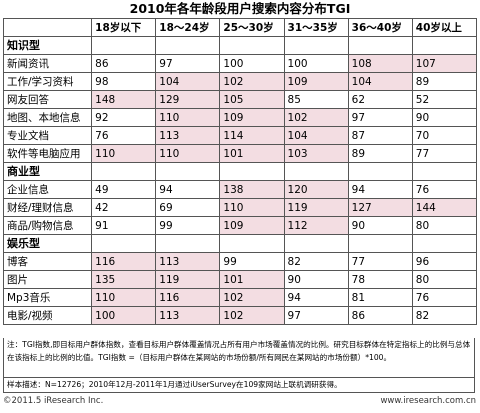 This screenshot has width=480, height=413. Describe the element at coordinates (240, 279) in the screenshot. I see `table-row: 图片 135 119 101 90 78 80` at that location.